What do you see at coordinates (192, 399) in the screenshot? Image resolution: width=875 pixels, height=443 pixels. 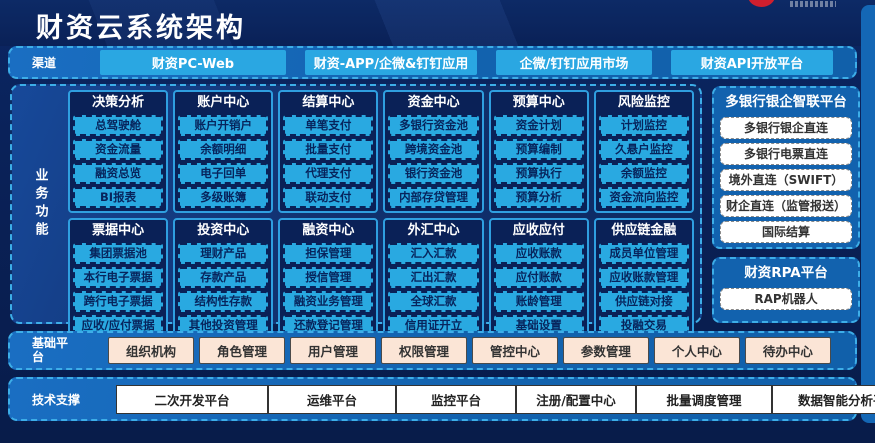 I see `tech-support-button: 二次开发平台` at bounding box center [192, 399].